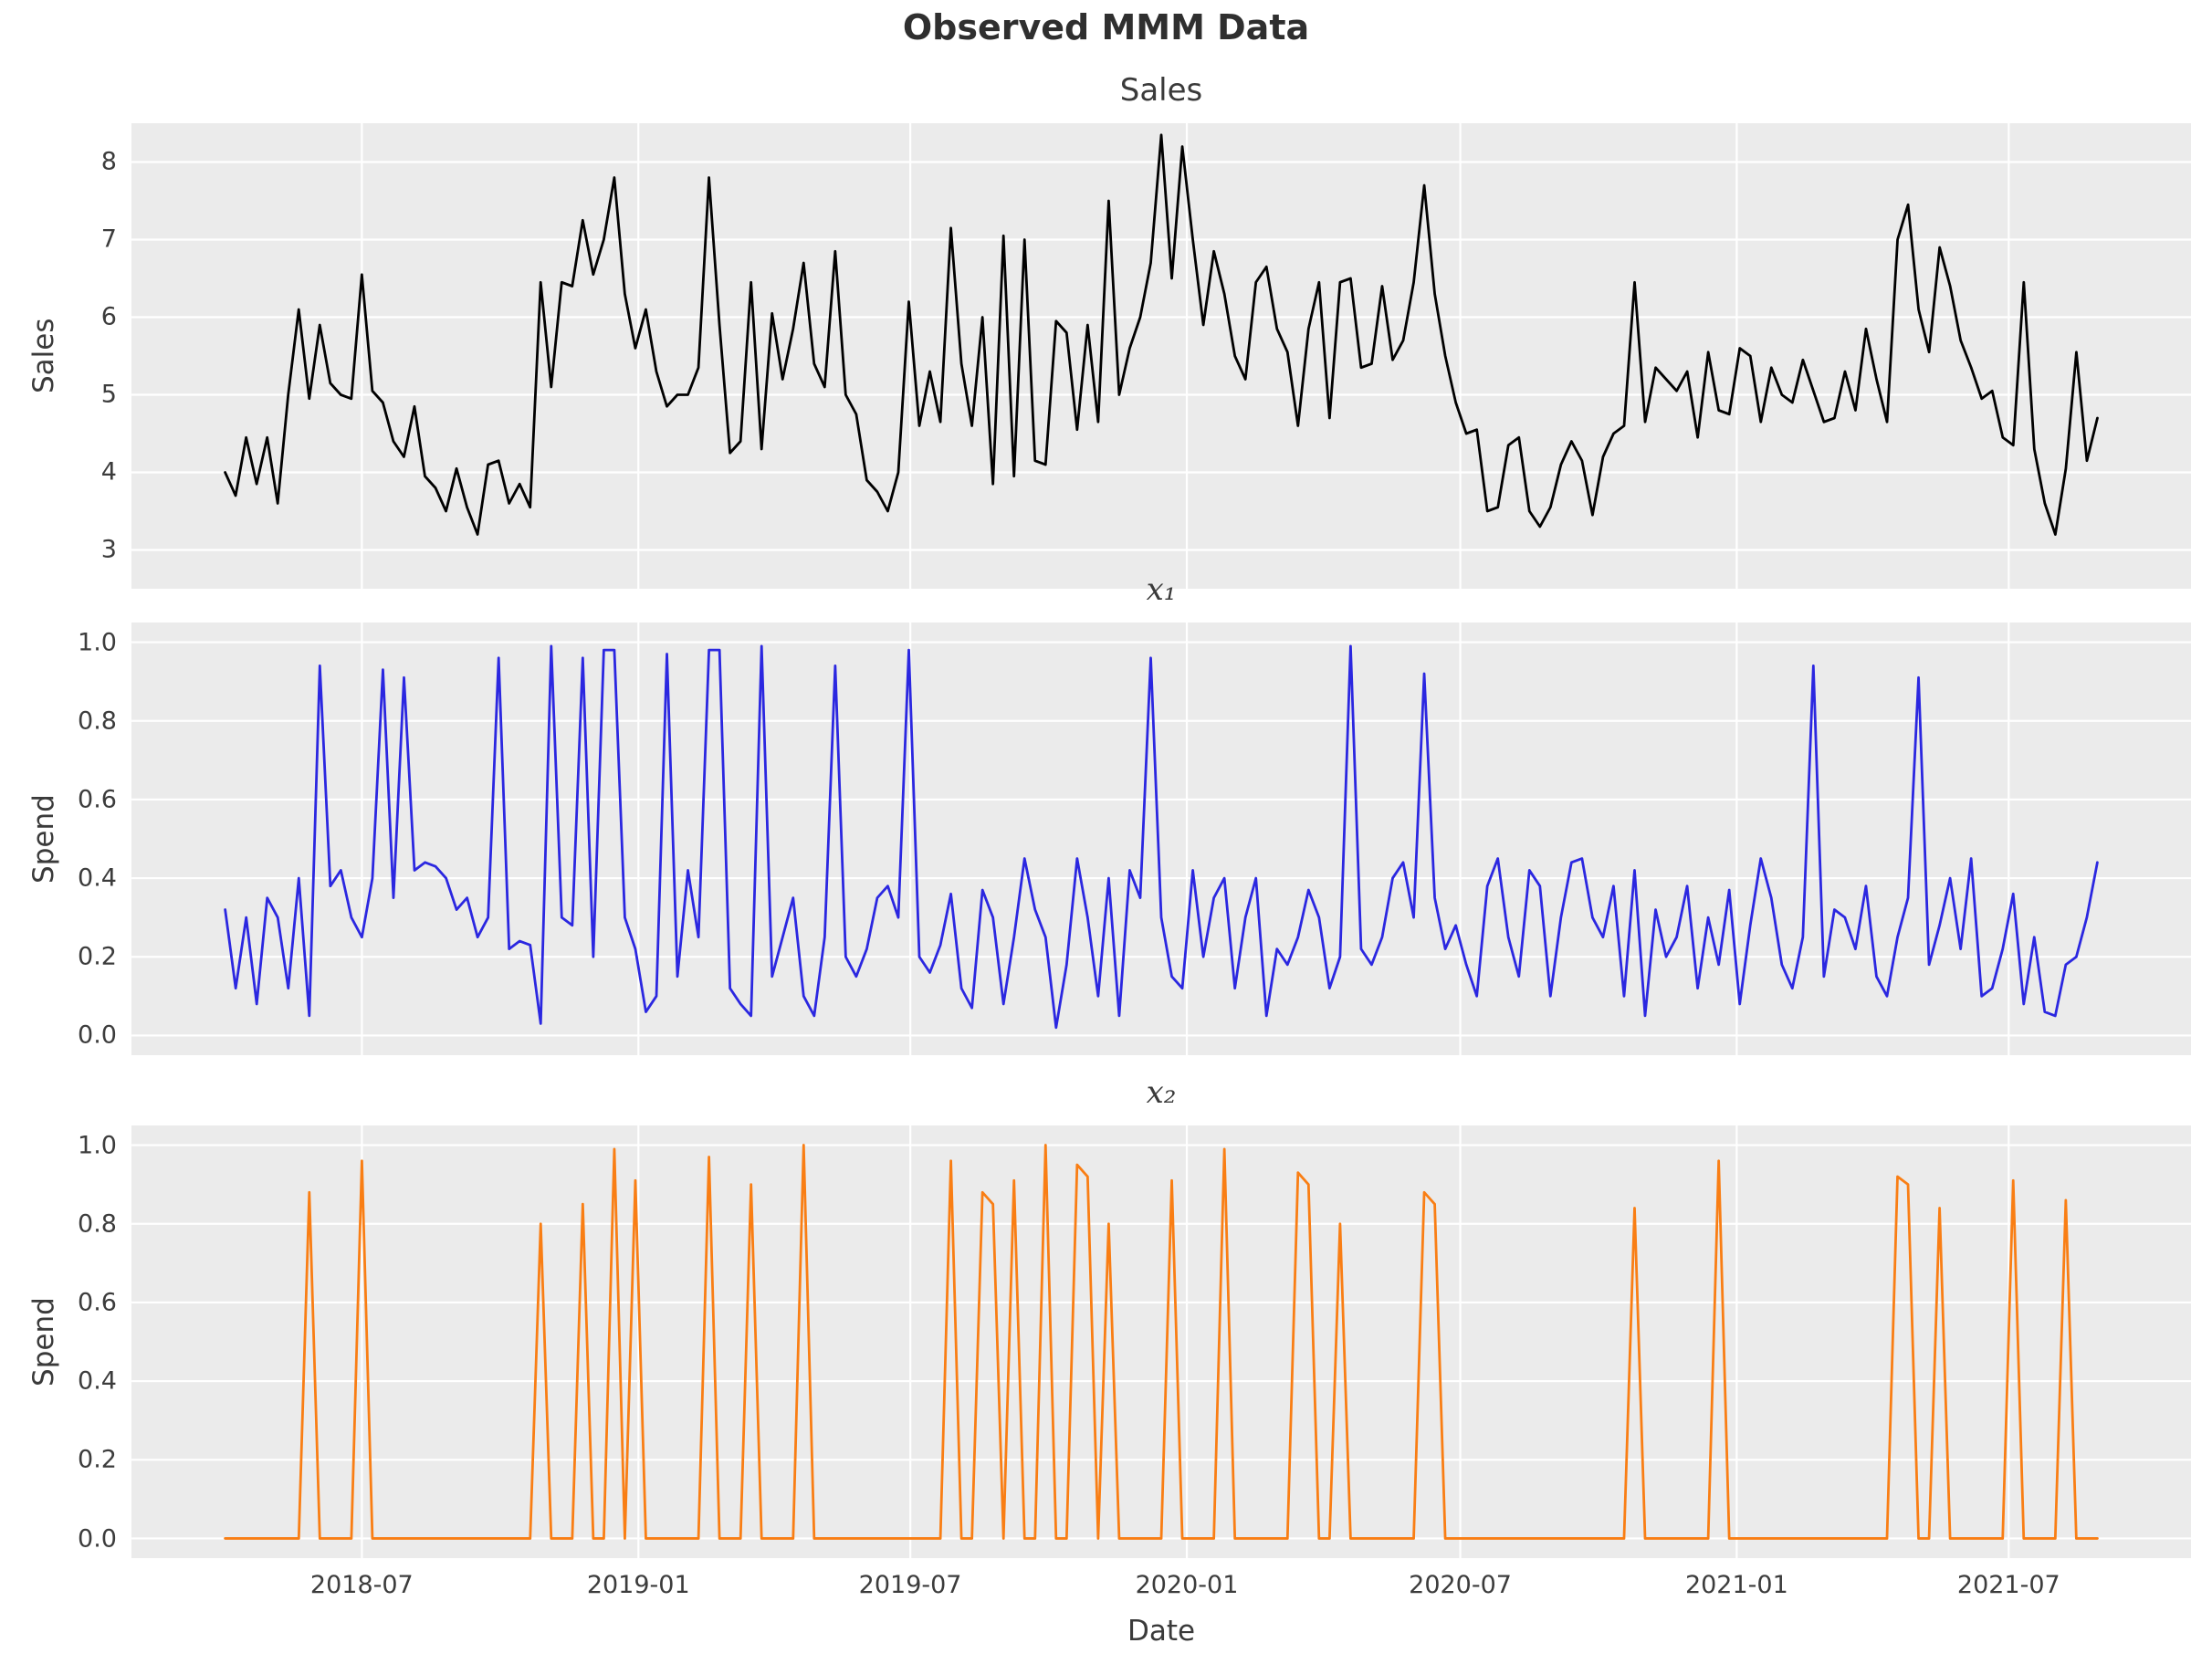 The image size is (2212, 1664). Describe the element at coordinates (108, 549) in the screenshot. I see `y-tick-label: 3` at that location.